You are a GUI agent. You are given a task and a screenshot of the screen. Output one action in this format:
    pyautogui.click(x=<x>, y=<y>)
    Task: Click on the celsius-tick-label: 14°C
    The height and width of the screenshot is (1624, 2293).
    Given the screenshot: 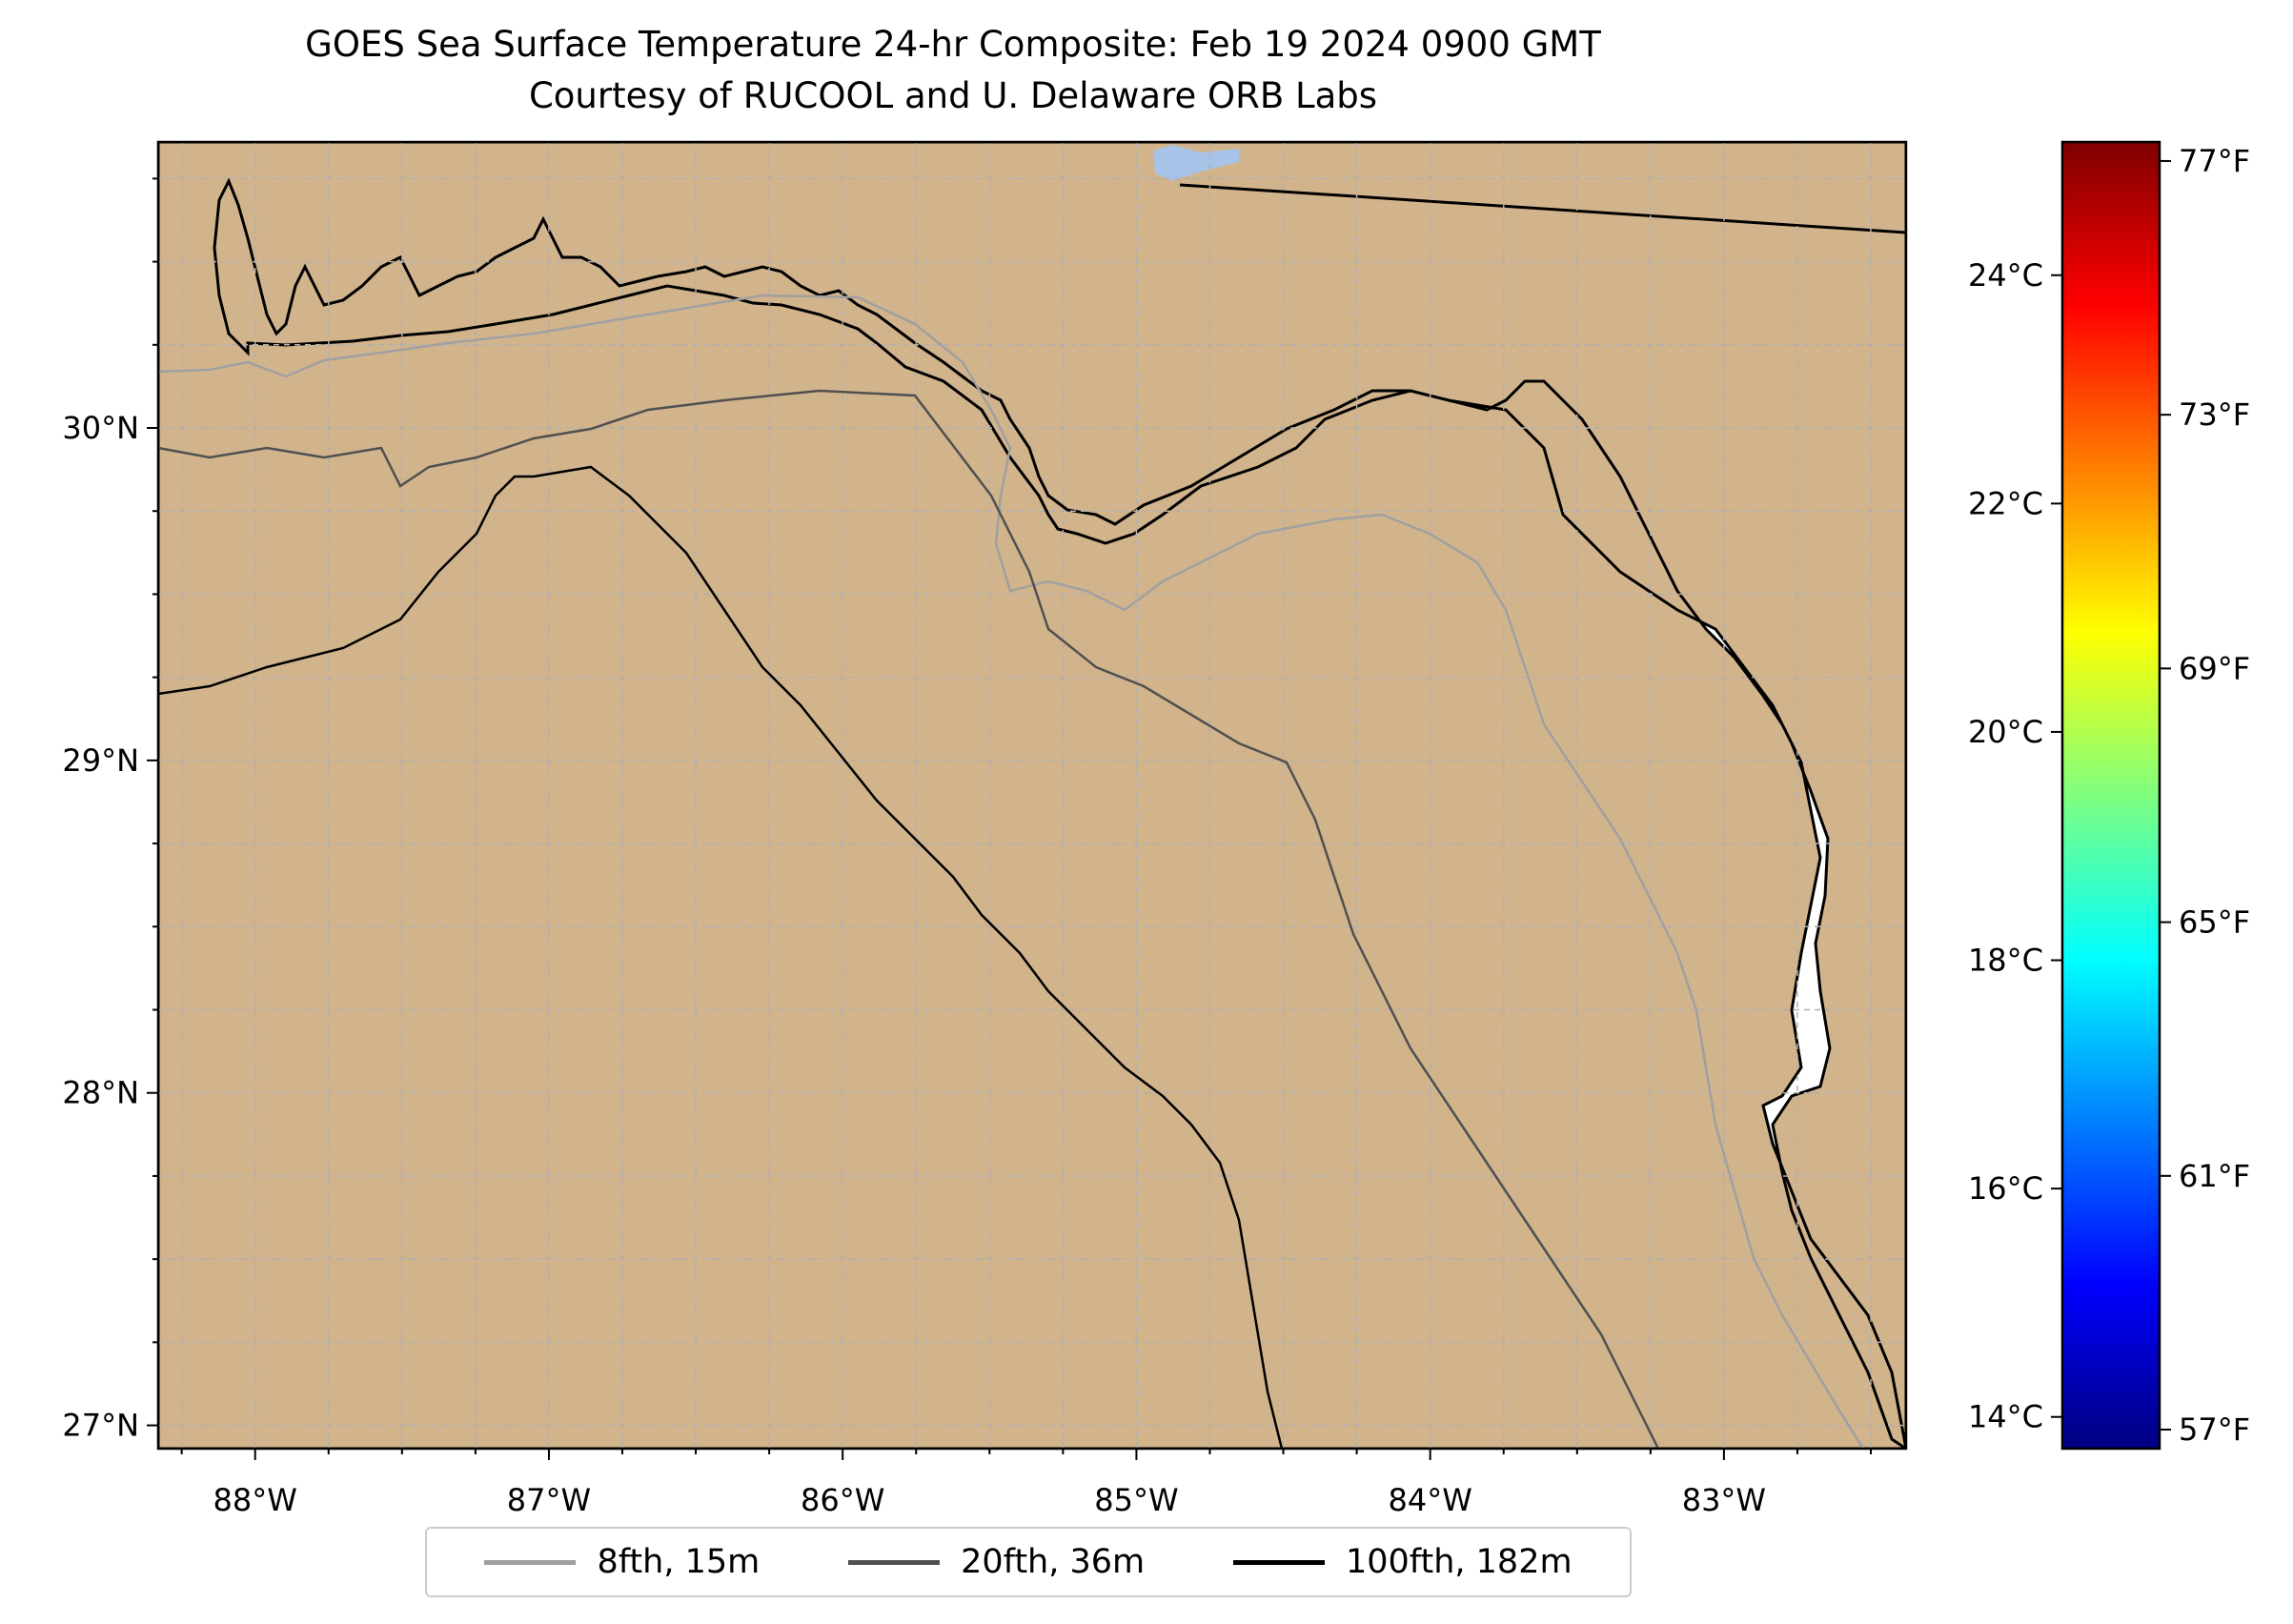 What is the action you would take?
    pyautogui.click(x=2006, y=1417)
    